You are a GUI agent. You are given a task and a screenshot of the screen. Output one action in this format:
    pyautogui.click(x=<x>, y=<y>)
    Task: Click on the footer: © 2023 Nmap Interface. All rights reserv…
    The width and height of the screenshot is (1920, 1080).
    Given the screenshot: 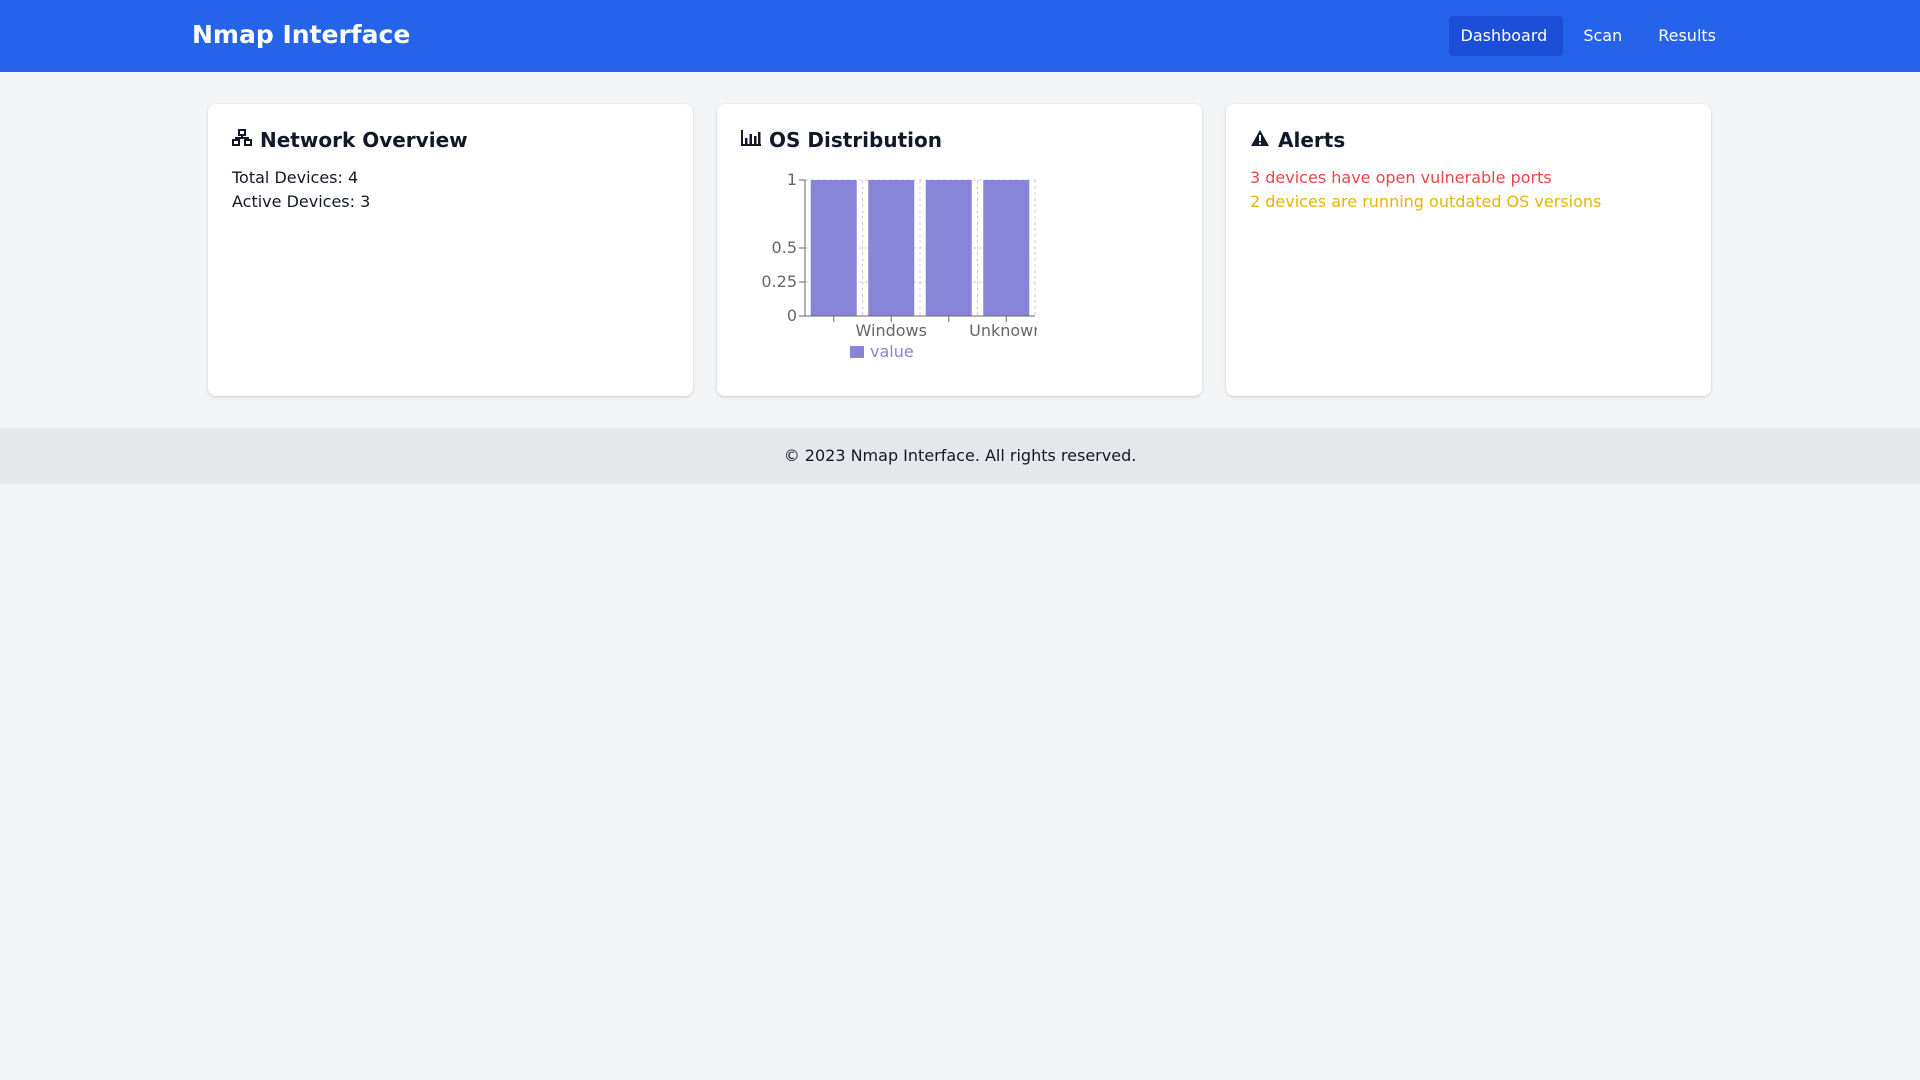 What is the action you would take?
    pyautogui.click(x=960, y=456)
    